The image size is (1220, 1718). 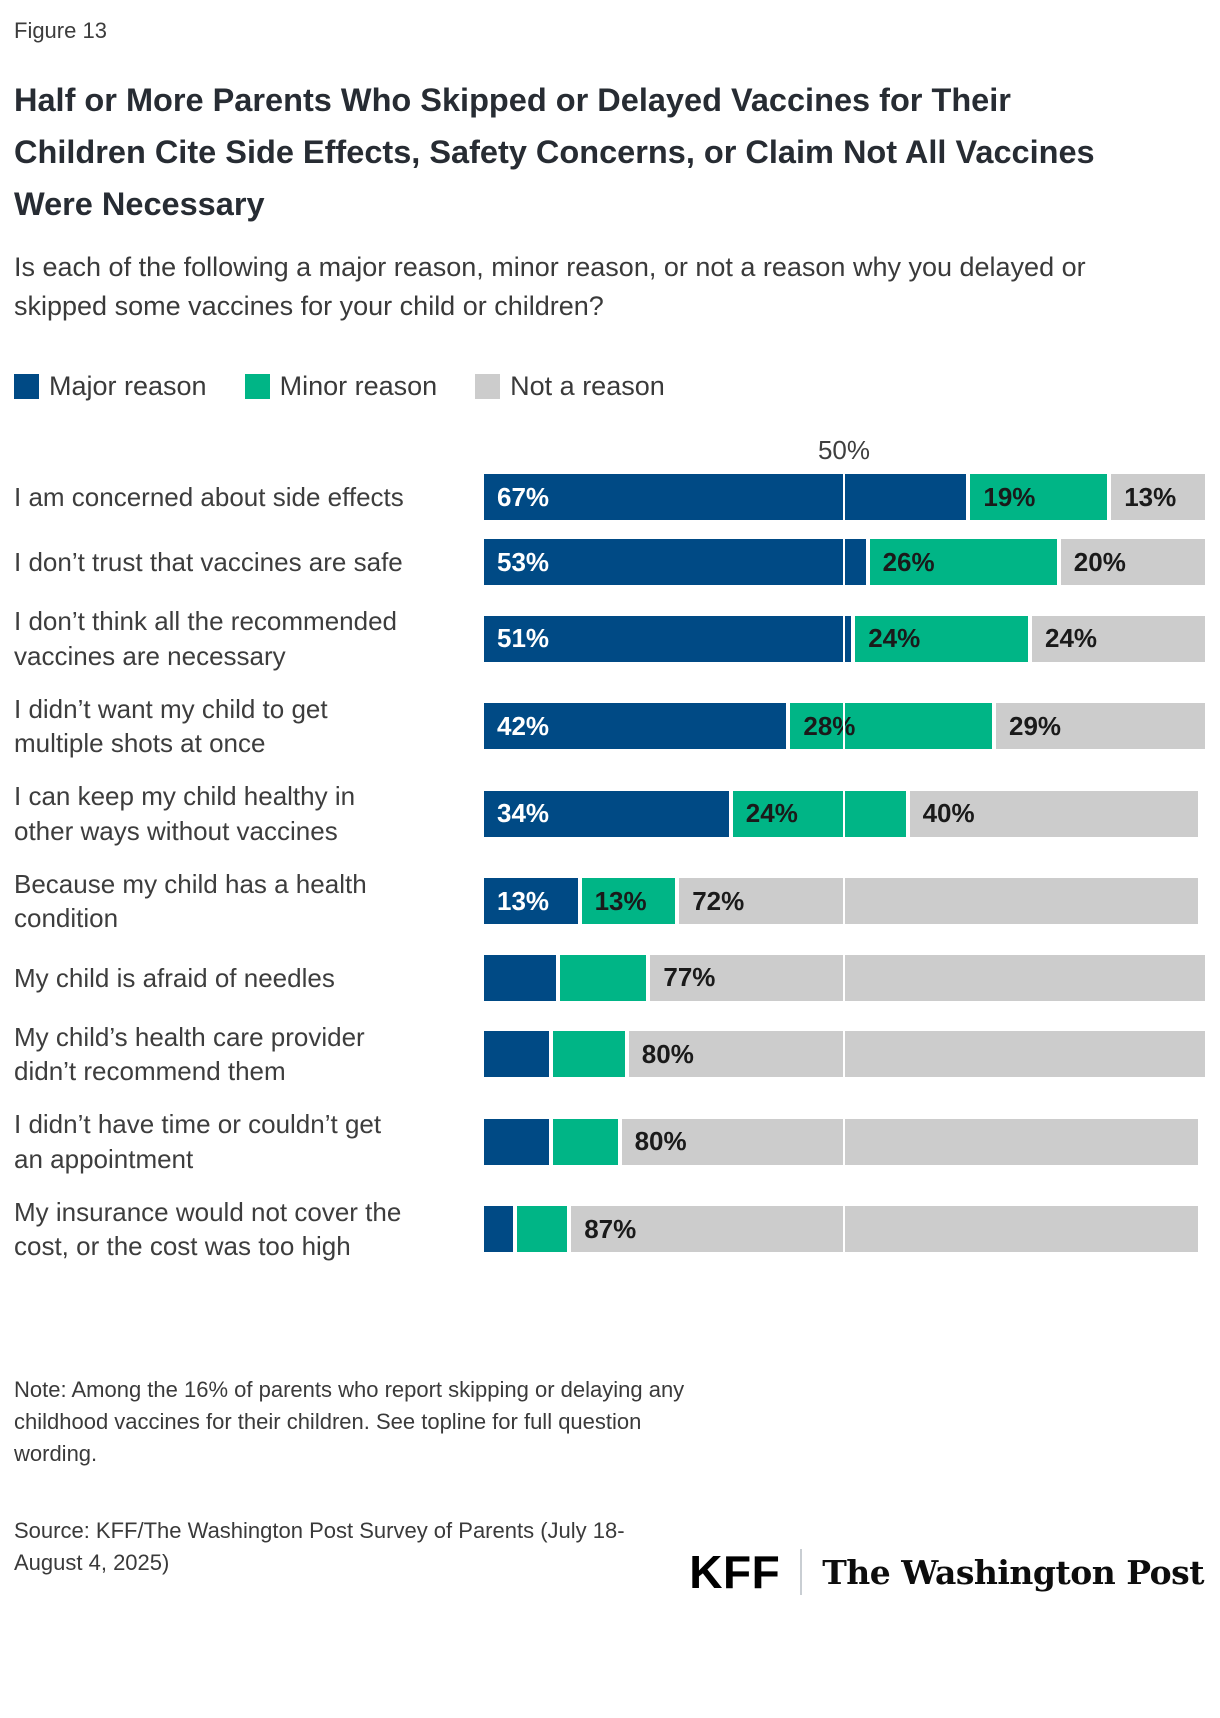 I want to click on bar-segment-none: 77%, so click(x=927, y=977).